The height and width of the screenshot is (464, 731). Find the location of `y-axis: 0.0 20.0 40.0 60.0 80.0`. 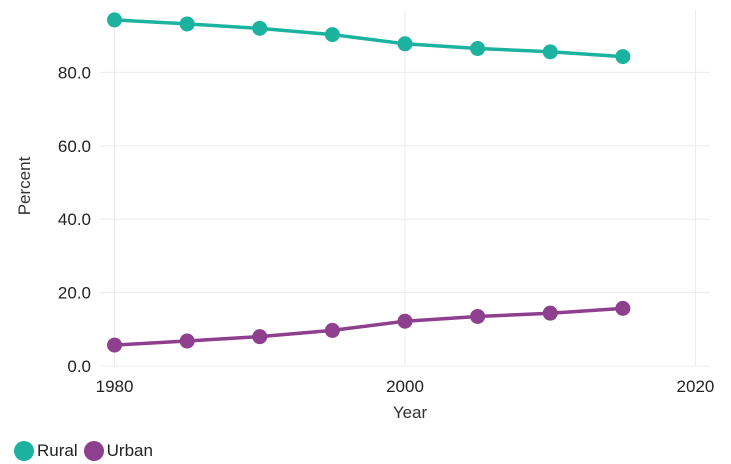

y-axis: 0.0 20.0 40.0 60.0 80.0 is located at coordinates (74, 219).